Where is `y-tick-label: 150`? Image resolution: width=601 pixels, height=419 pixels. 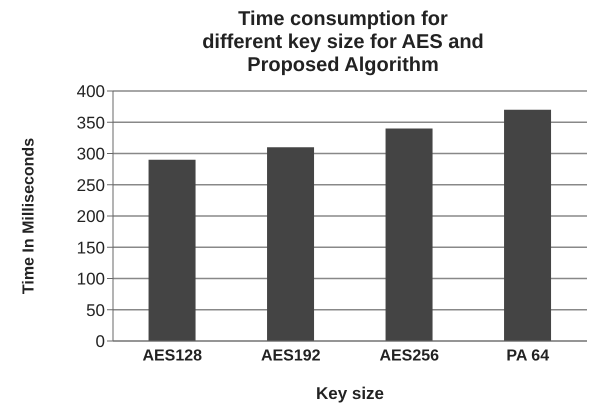 y-tick-label: 150 is located at coordinates (90, 248).